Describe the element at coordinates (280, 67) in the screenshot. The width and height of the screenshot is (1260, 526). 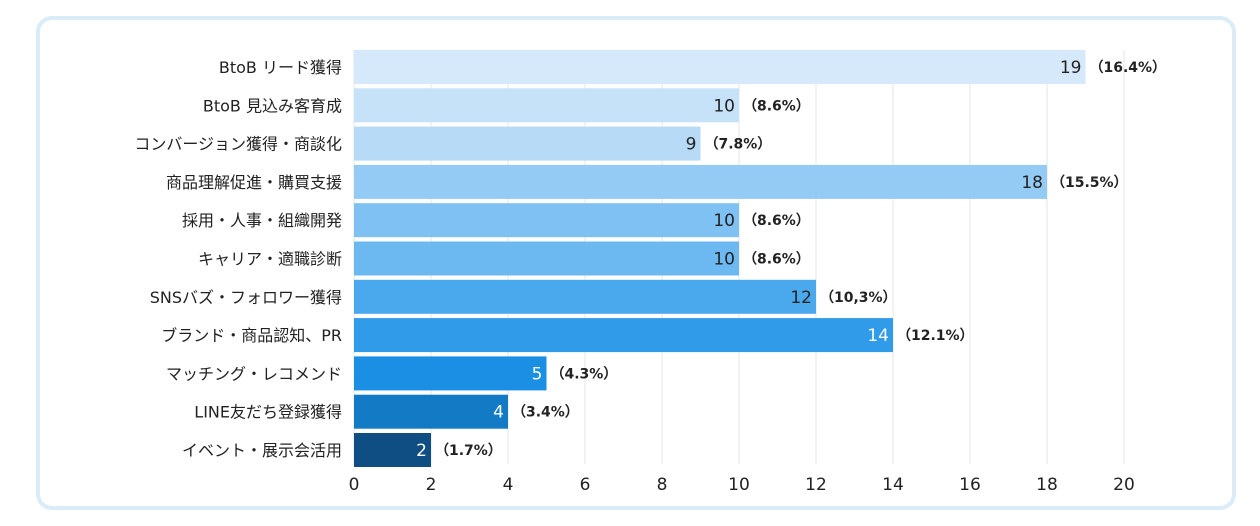
I see `category-label: BtoB リード獲得` at that location.